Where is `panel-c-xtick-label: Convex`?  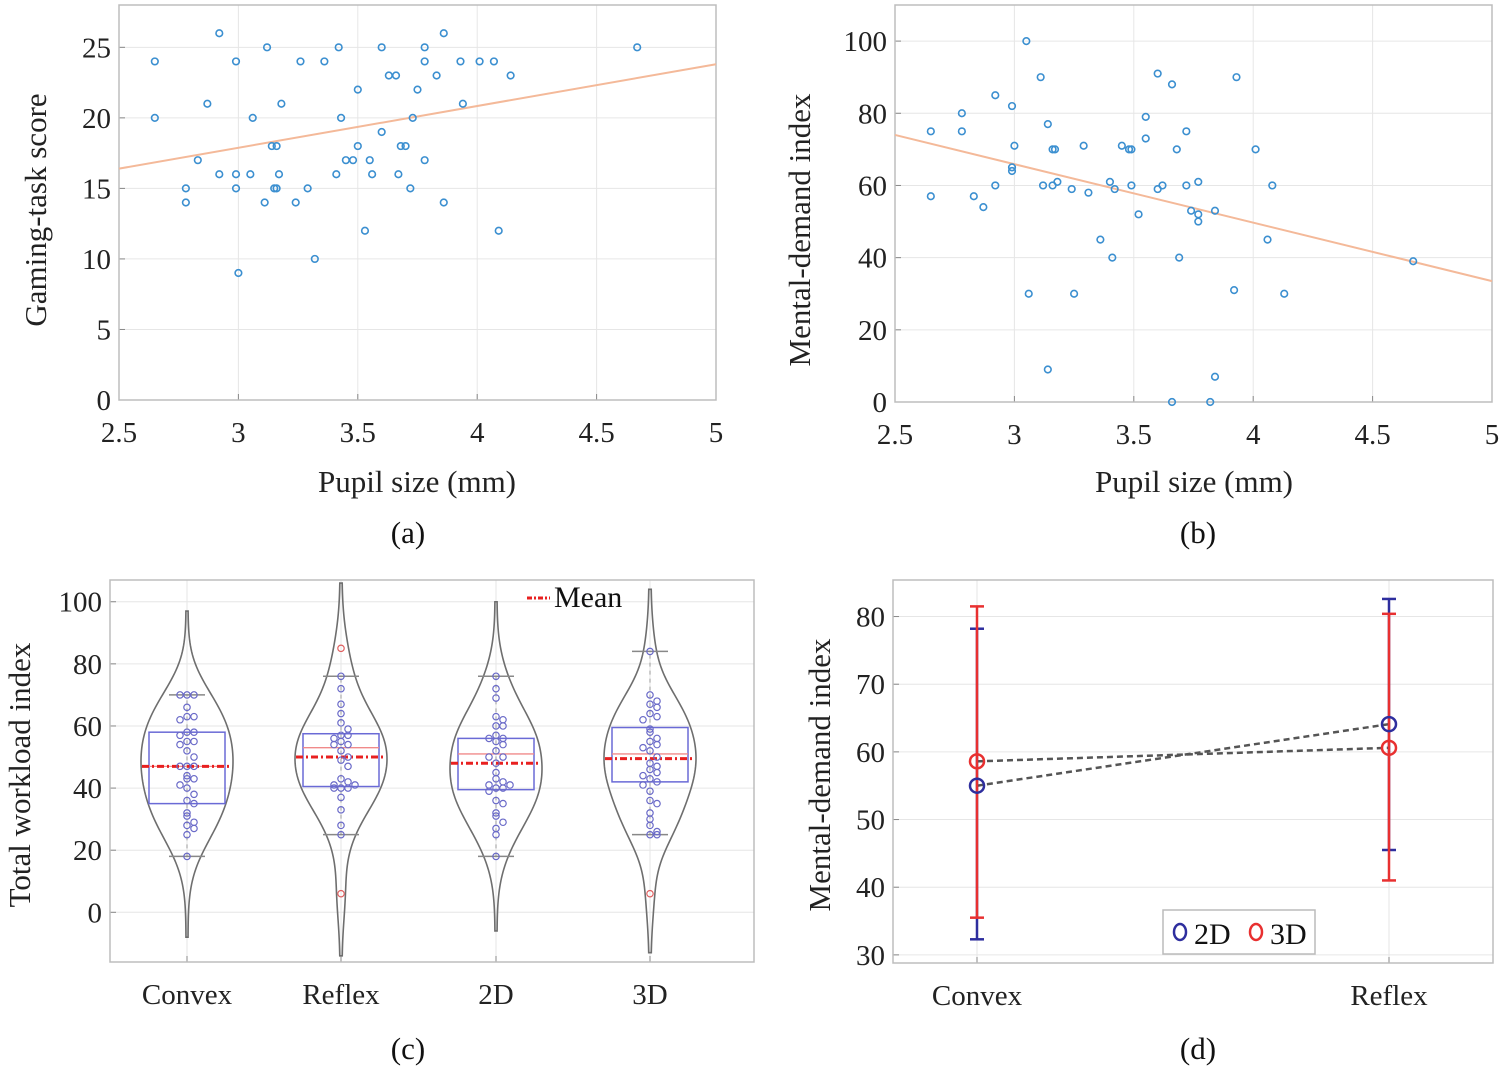 panel-c-xtick-label: Convex is located at coordinates (187, 995).